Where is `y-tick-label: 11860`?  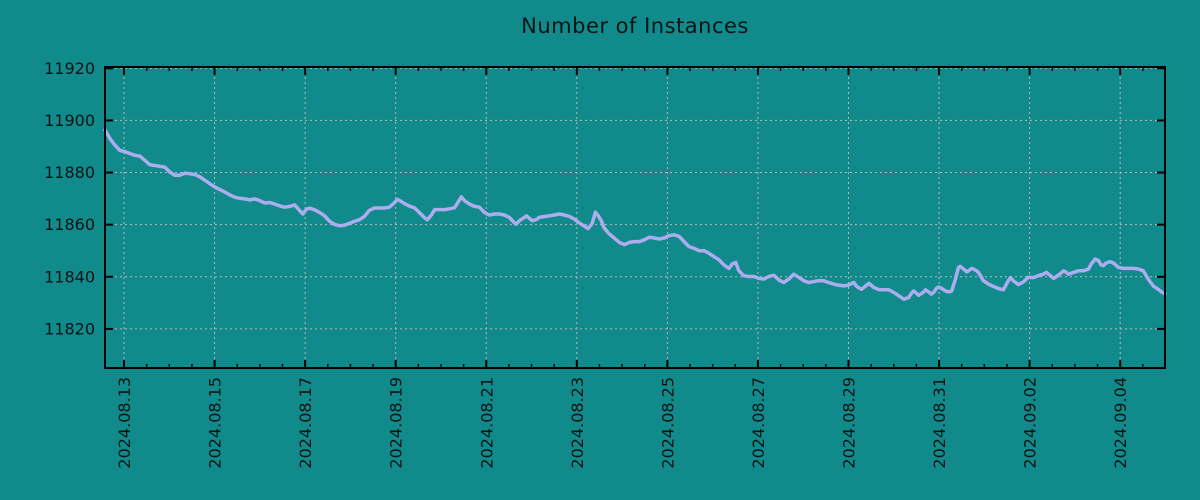
y-tick-label: 11860 is located at coordinates (69, 224).